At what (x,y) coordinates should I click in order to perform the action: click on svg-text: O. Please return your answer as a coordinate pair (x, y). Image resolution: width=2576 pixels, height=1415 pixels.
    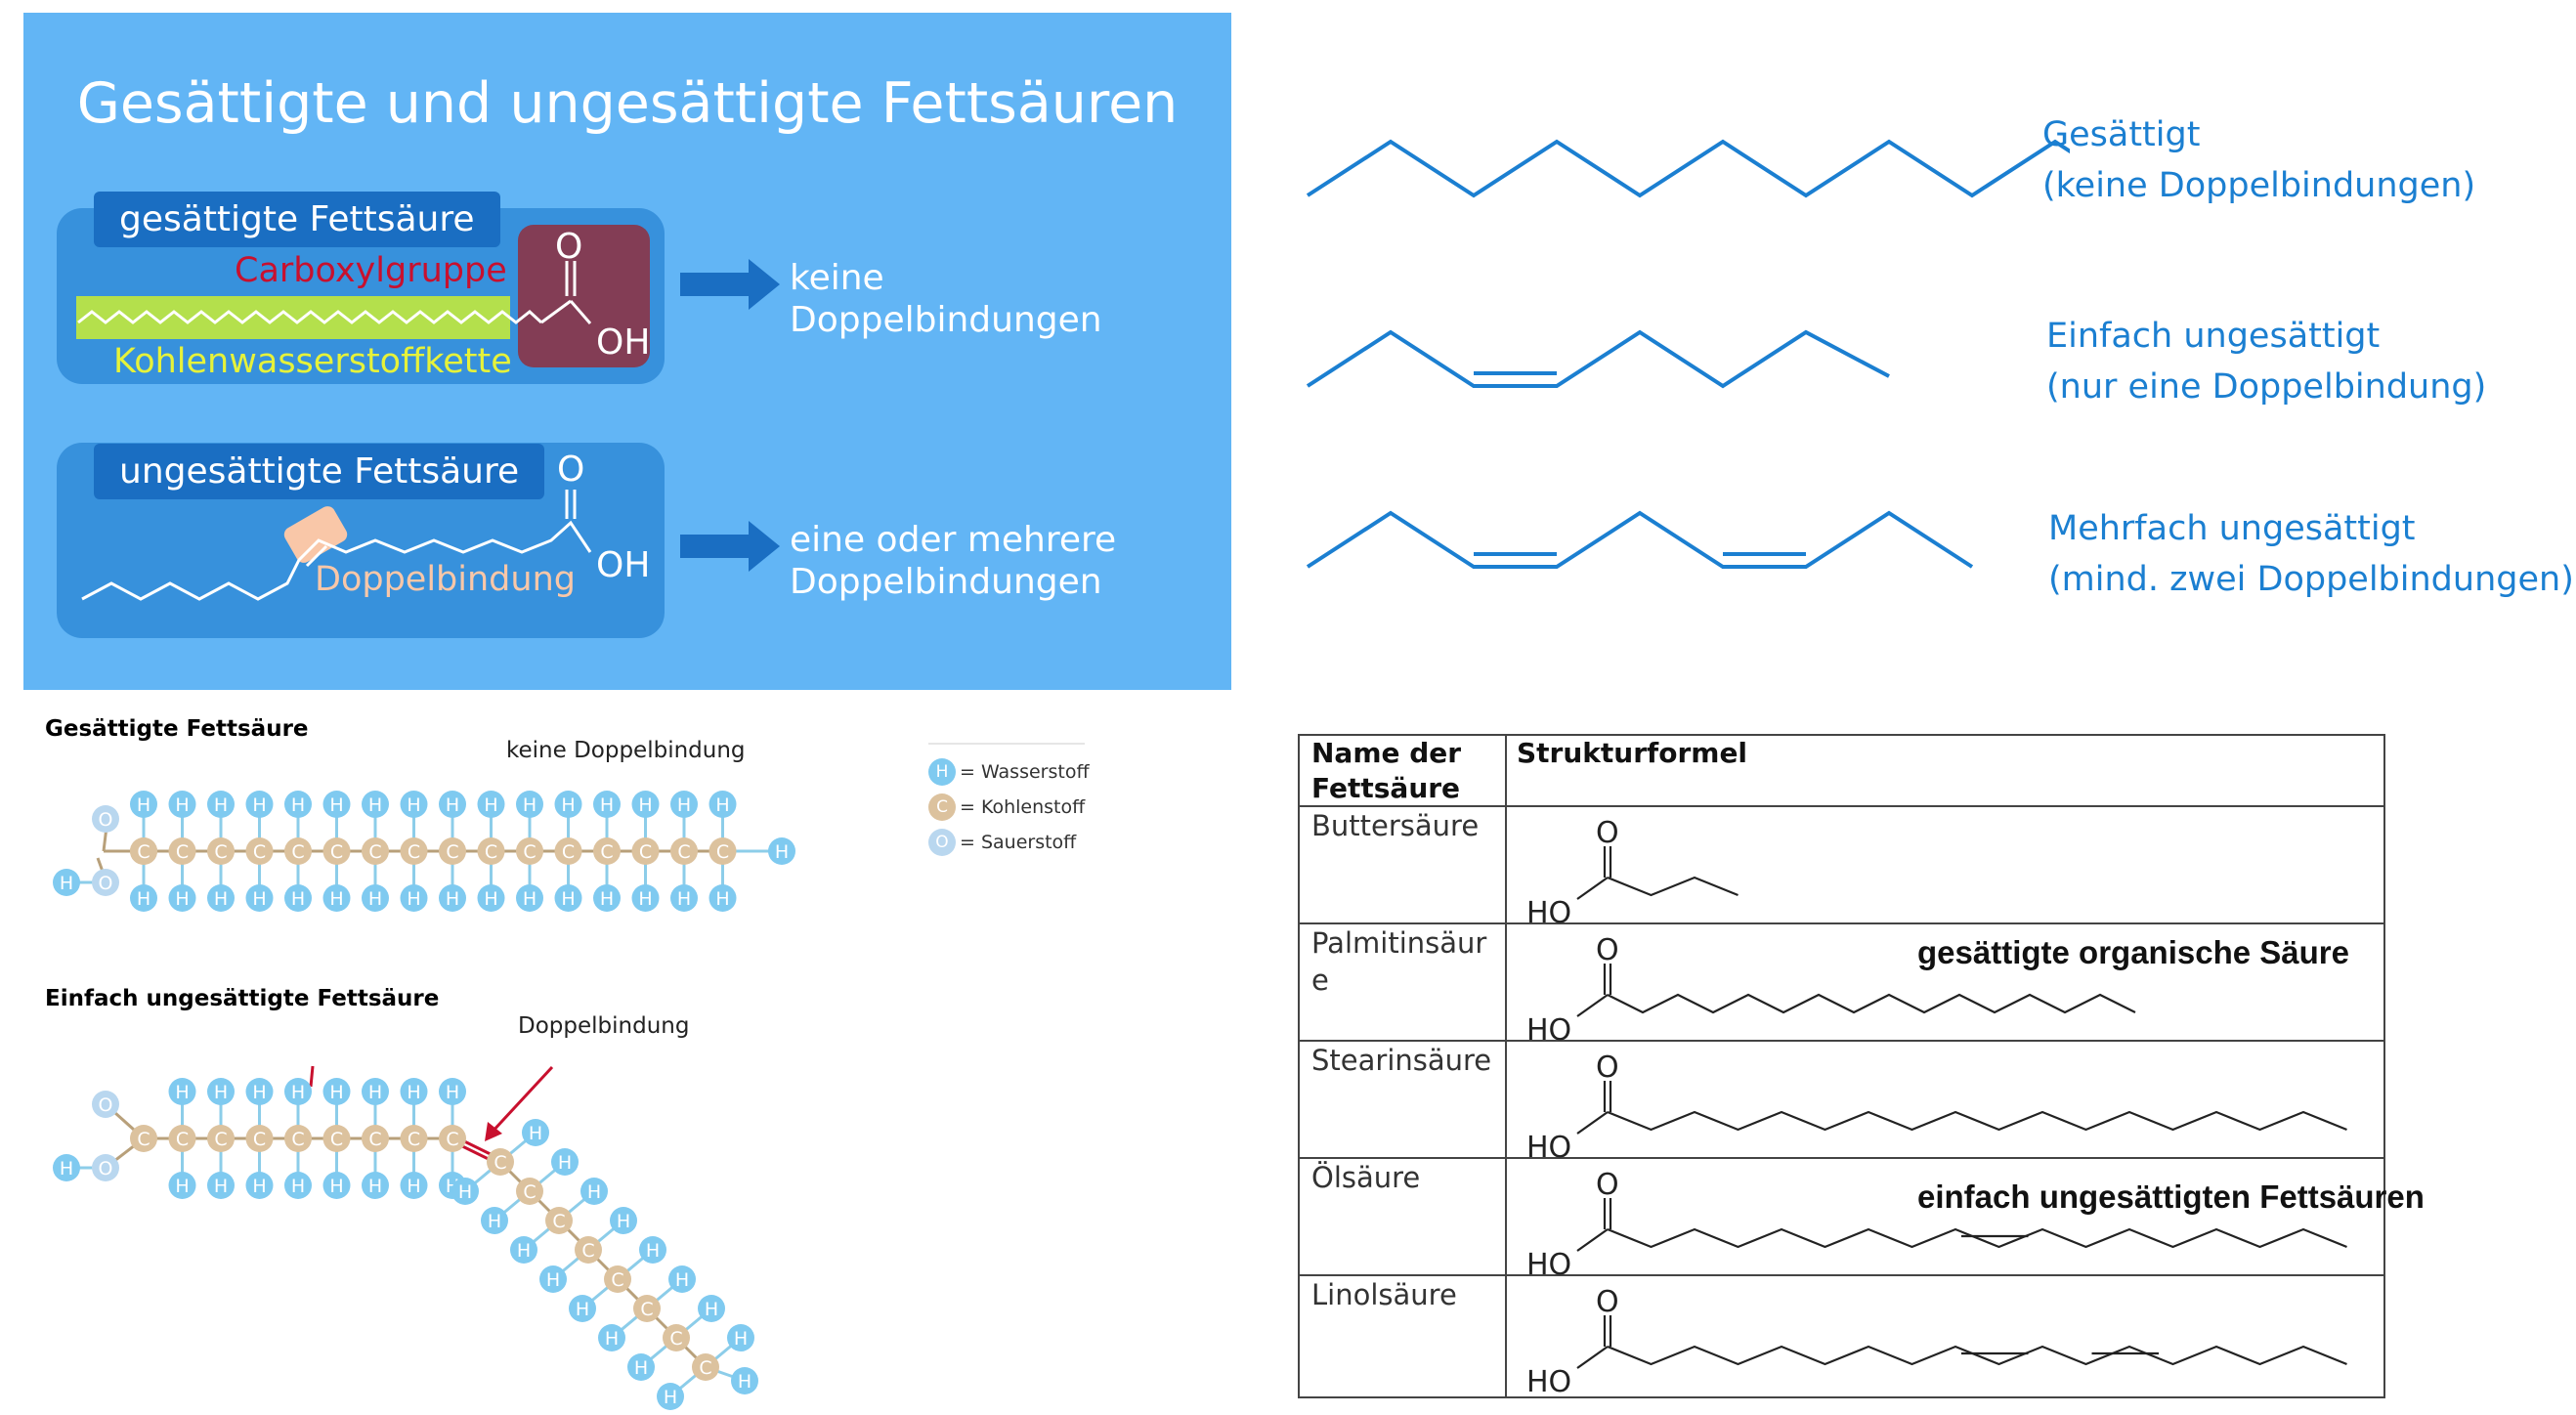
    Looking at the image, I should click on (106, 1169).